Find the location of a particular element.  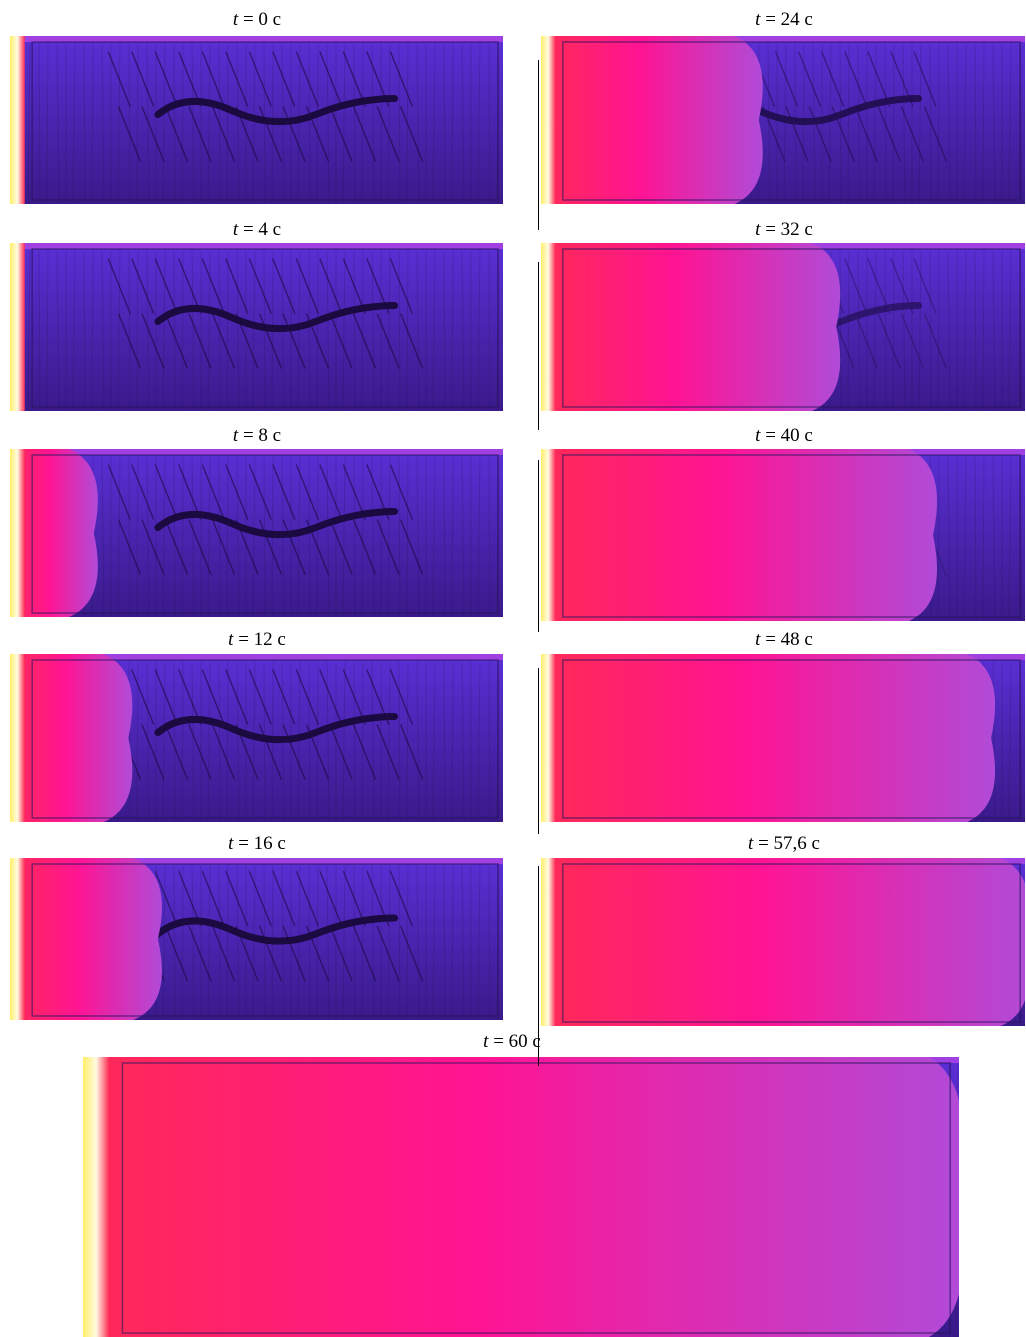

time-label-8: t = 8 c is located at coordinates (257, 435).